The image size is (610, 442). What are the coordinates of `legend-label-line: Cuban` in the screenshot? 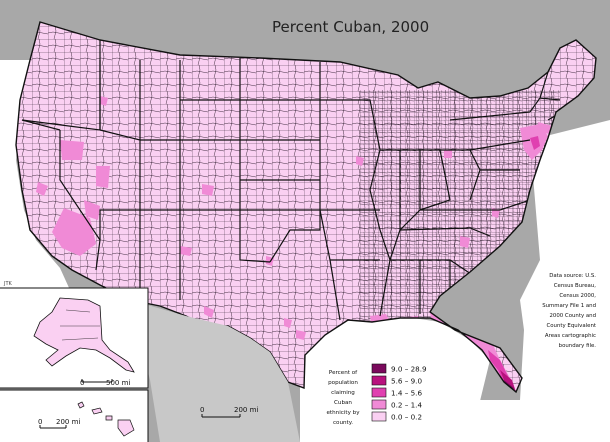 It's located at (343, 403).